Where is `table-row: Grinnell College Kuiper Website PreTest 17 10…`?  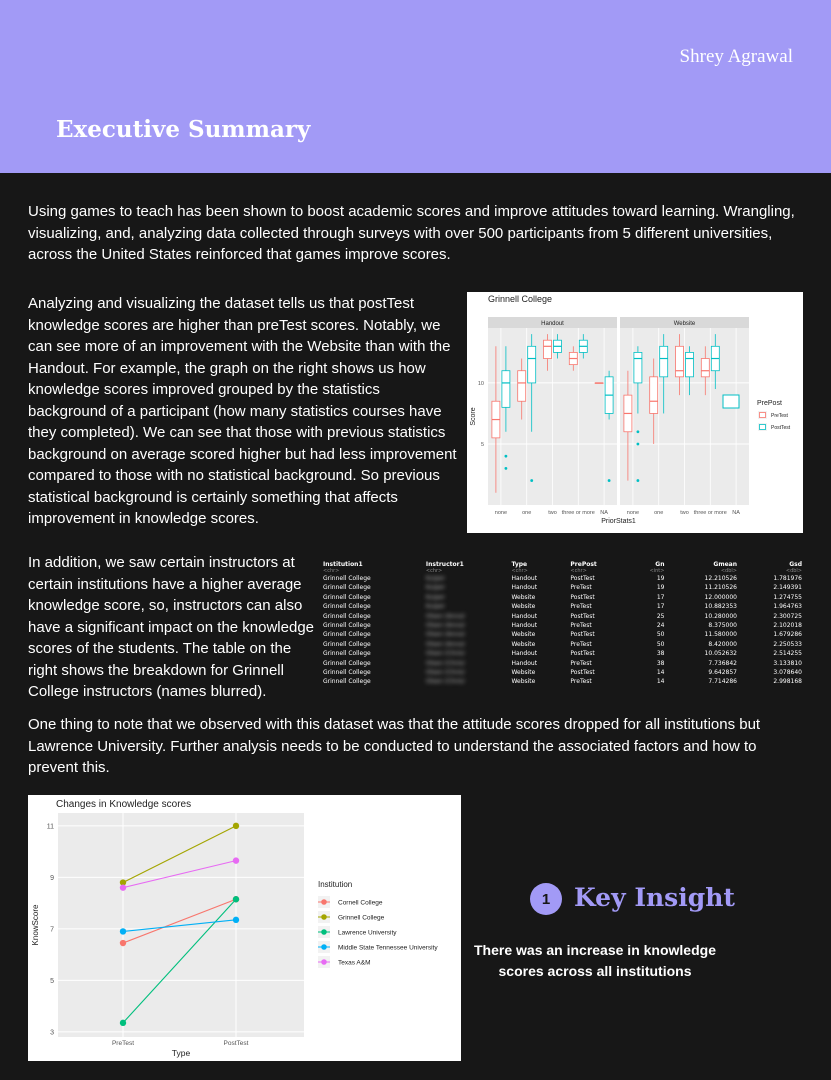
table-row: Grinnell College Kuiper Website PreTest 17 10… is located at coordinates (562, 606).